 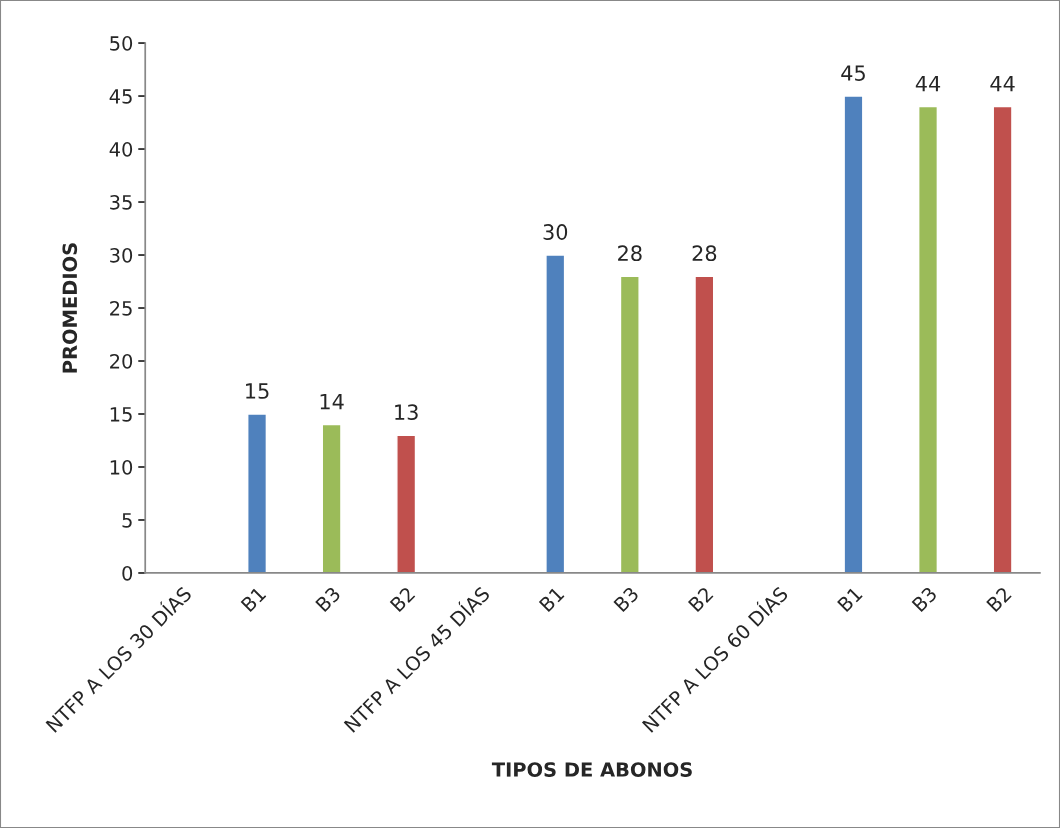 What do you see at coordinates (70, 308) in the screenshot?
I see `y-axis-title: PROMEDIOS` at bounding box center [70, 308].